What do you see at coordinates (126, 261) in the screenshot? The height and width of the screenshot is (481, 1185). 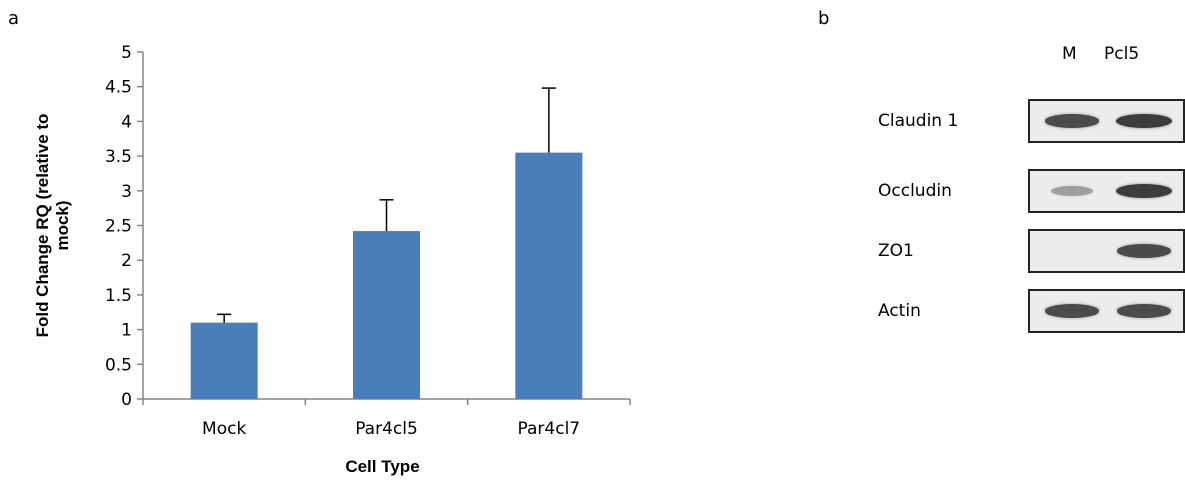 I see `y-tick-label: 2` at bounding box center [126, 261].